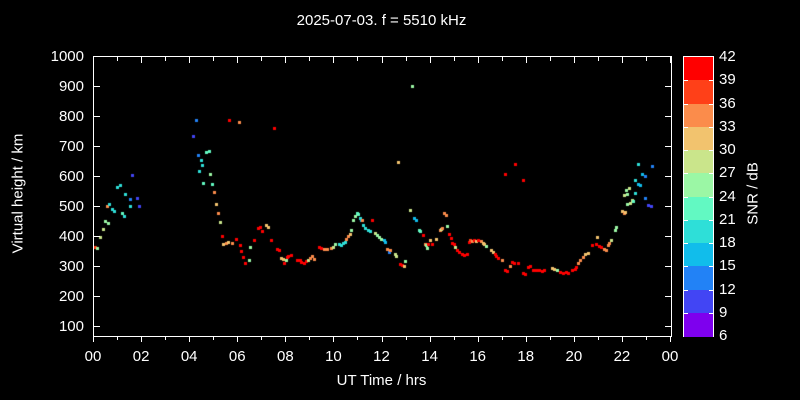 This screenshot has height=400, width=800. I want to click on y-tick-label: 800, so click(71, 116).